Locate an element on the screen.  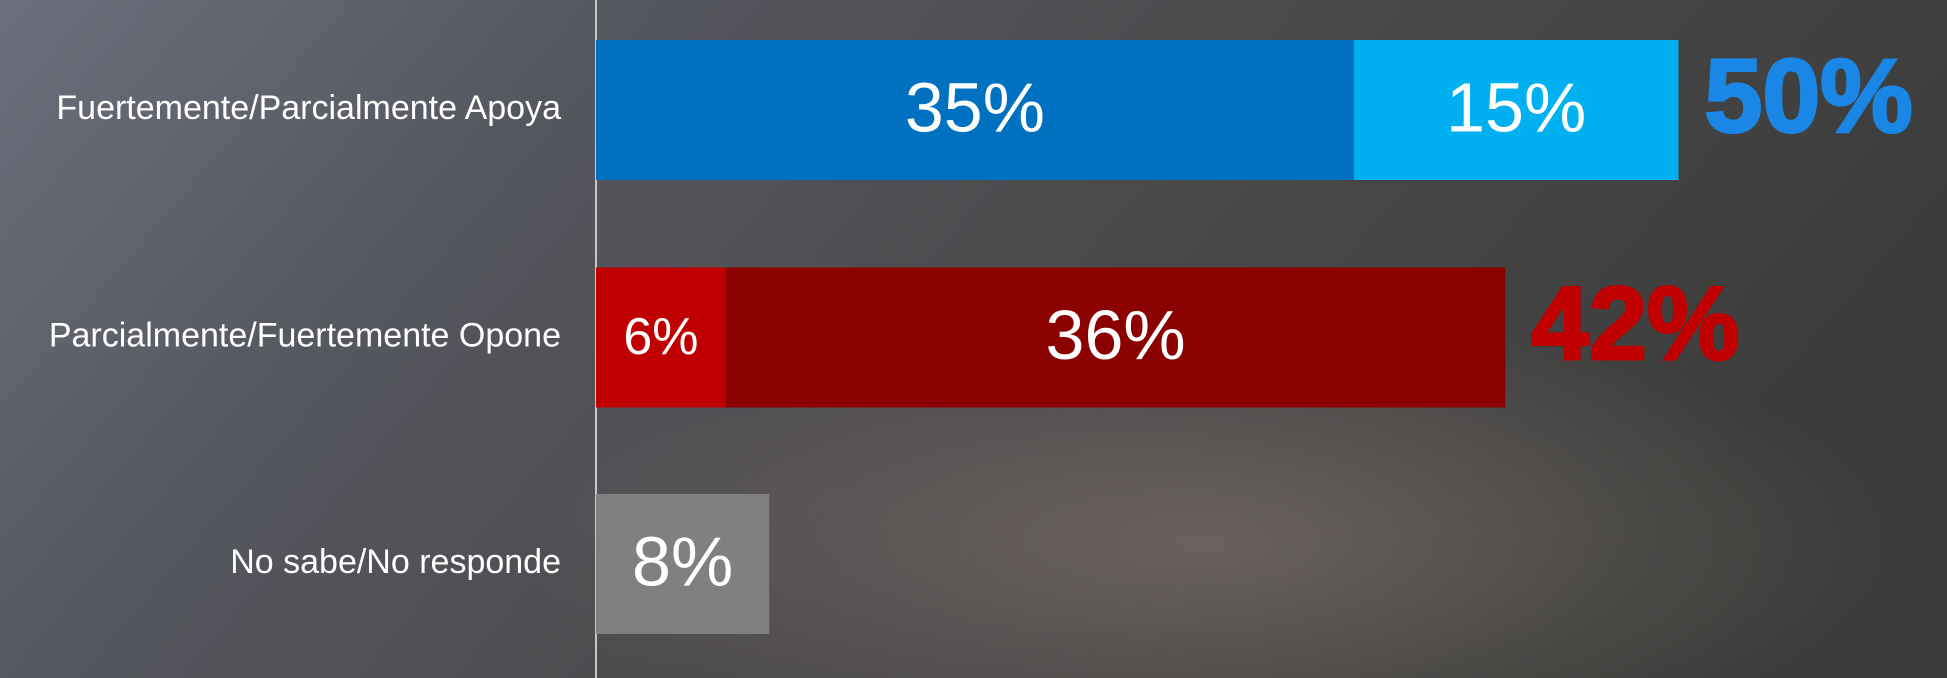
total-label: 42% is located at coordinates (1635, 324).